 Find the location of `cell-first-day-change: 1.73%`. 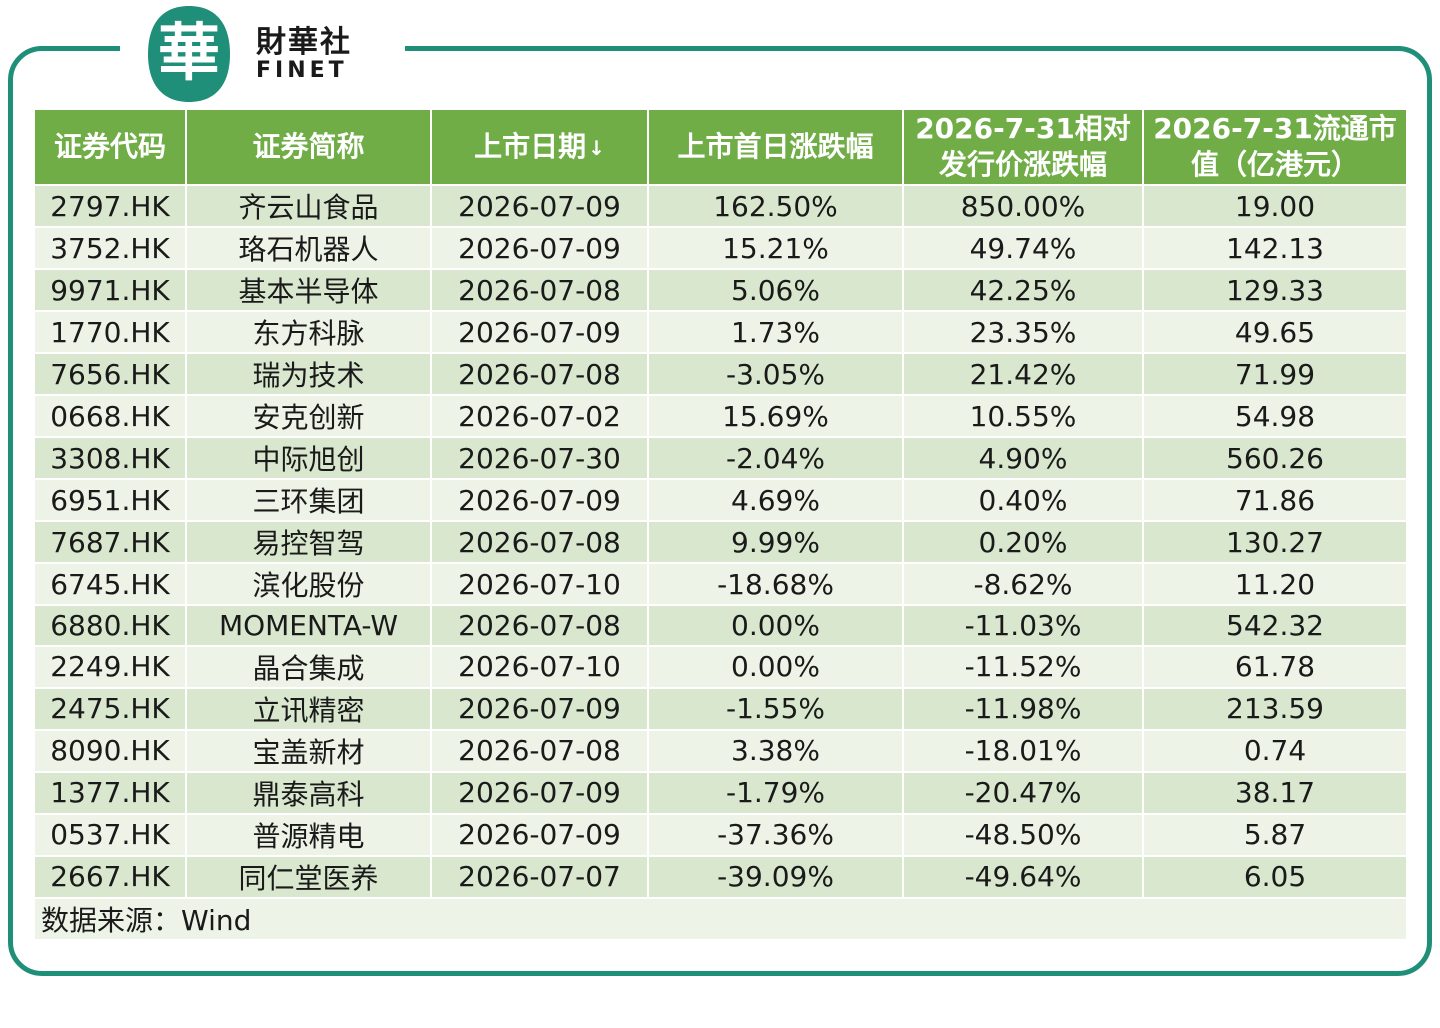

cell-first-day-change: 1.73% is located at coordinates (776, 333).